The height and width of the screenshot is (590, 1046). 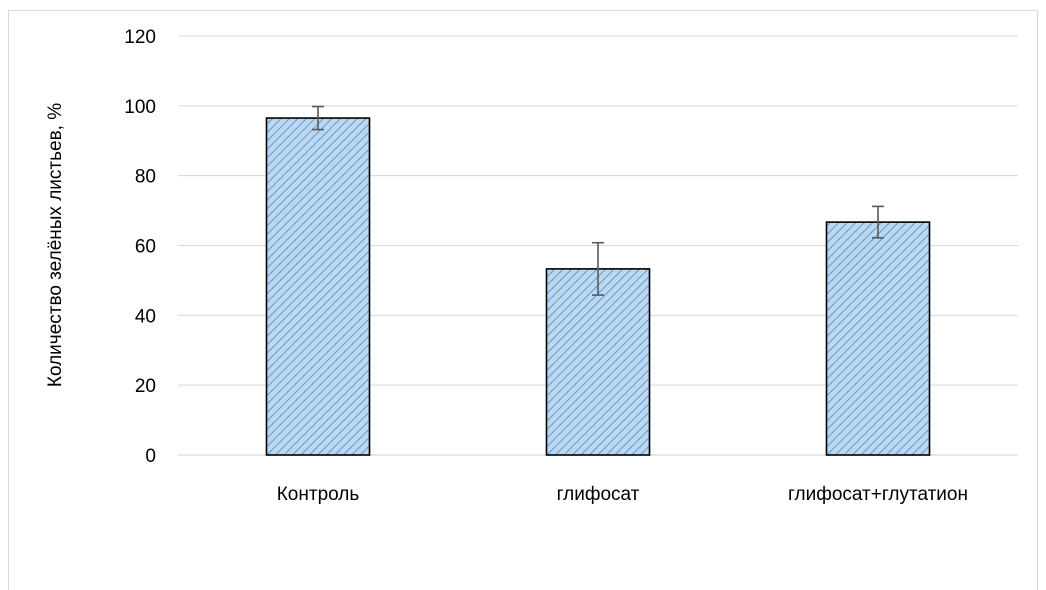 I want to click on x-tick-labels: Контроль глифосат глифосат+глутатион, so click(x=622, y=494).